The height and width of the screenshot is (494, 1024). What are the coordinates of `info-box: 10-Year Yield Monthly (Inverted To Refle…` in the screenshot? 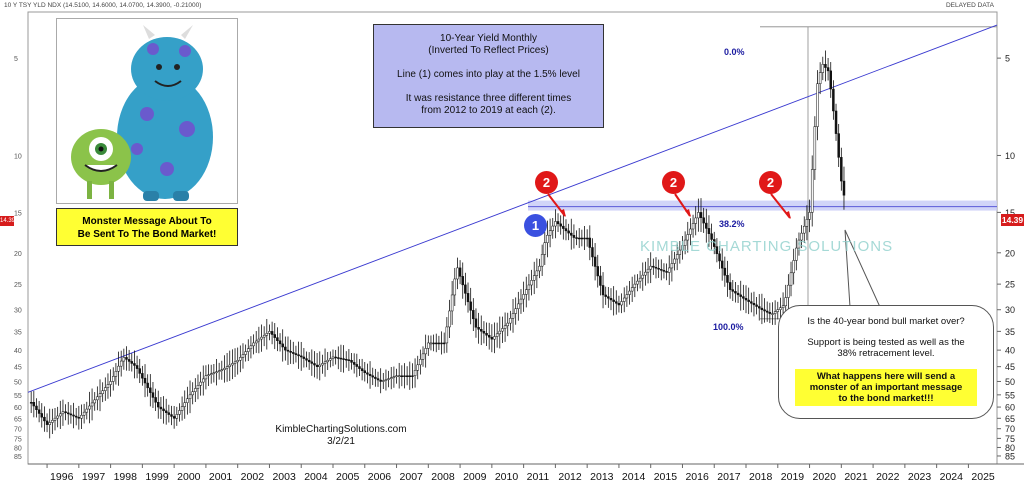 It's located at (488, 76).